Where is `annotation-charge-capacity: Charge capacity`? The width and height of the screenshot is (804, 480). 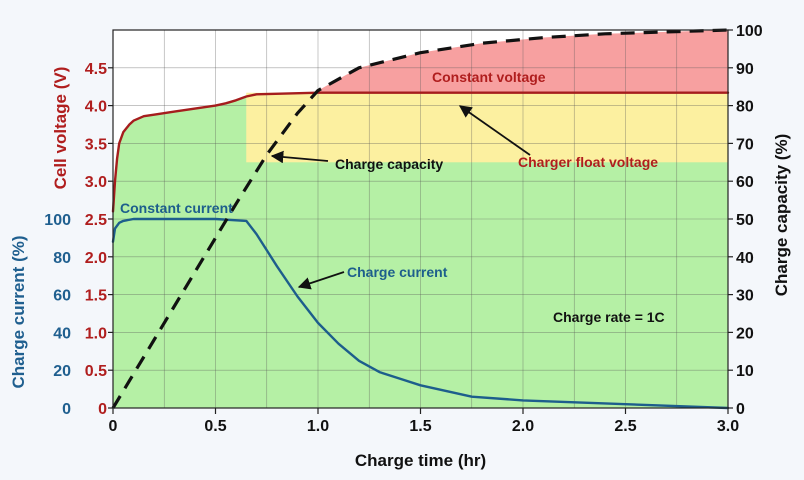
annotation-charge-capacity: Charge capacity is located at coordinates (389, 164).